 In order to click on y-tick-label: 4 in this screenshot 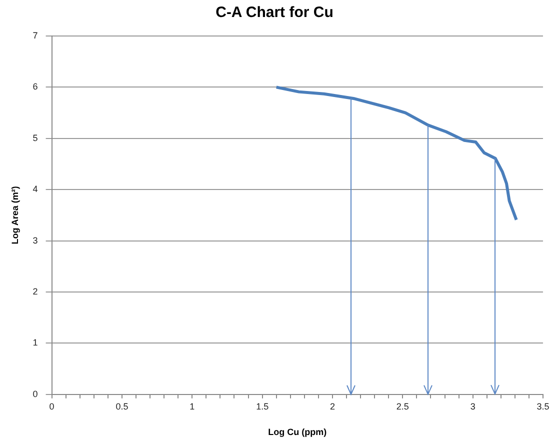, I will do `click(35, 189)`.